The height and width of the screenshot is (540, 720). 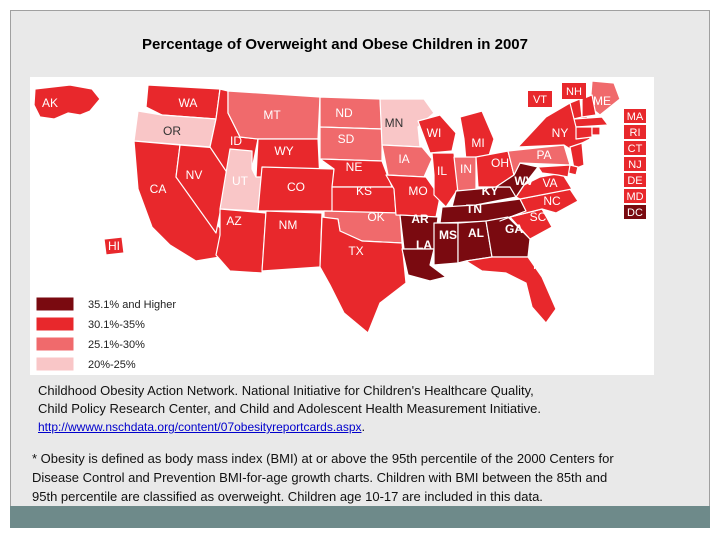 What do you see at coordinates (508, 237) in the screenshot?
I see `state-ga` at bounding box center [508, 237].